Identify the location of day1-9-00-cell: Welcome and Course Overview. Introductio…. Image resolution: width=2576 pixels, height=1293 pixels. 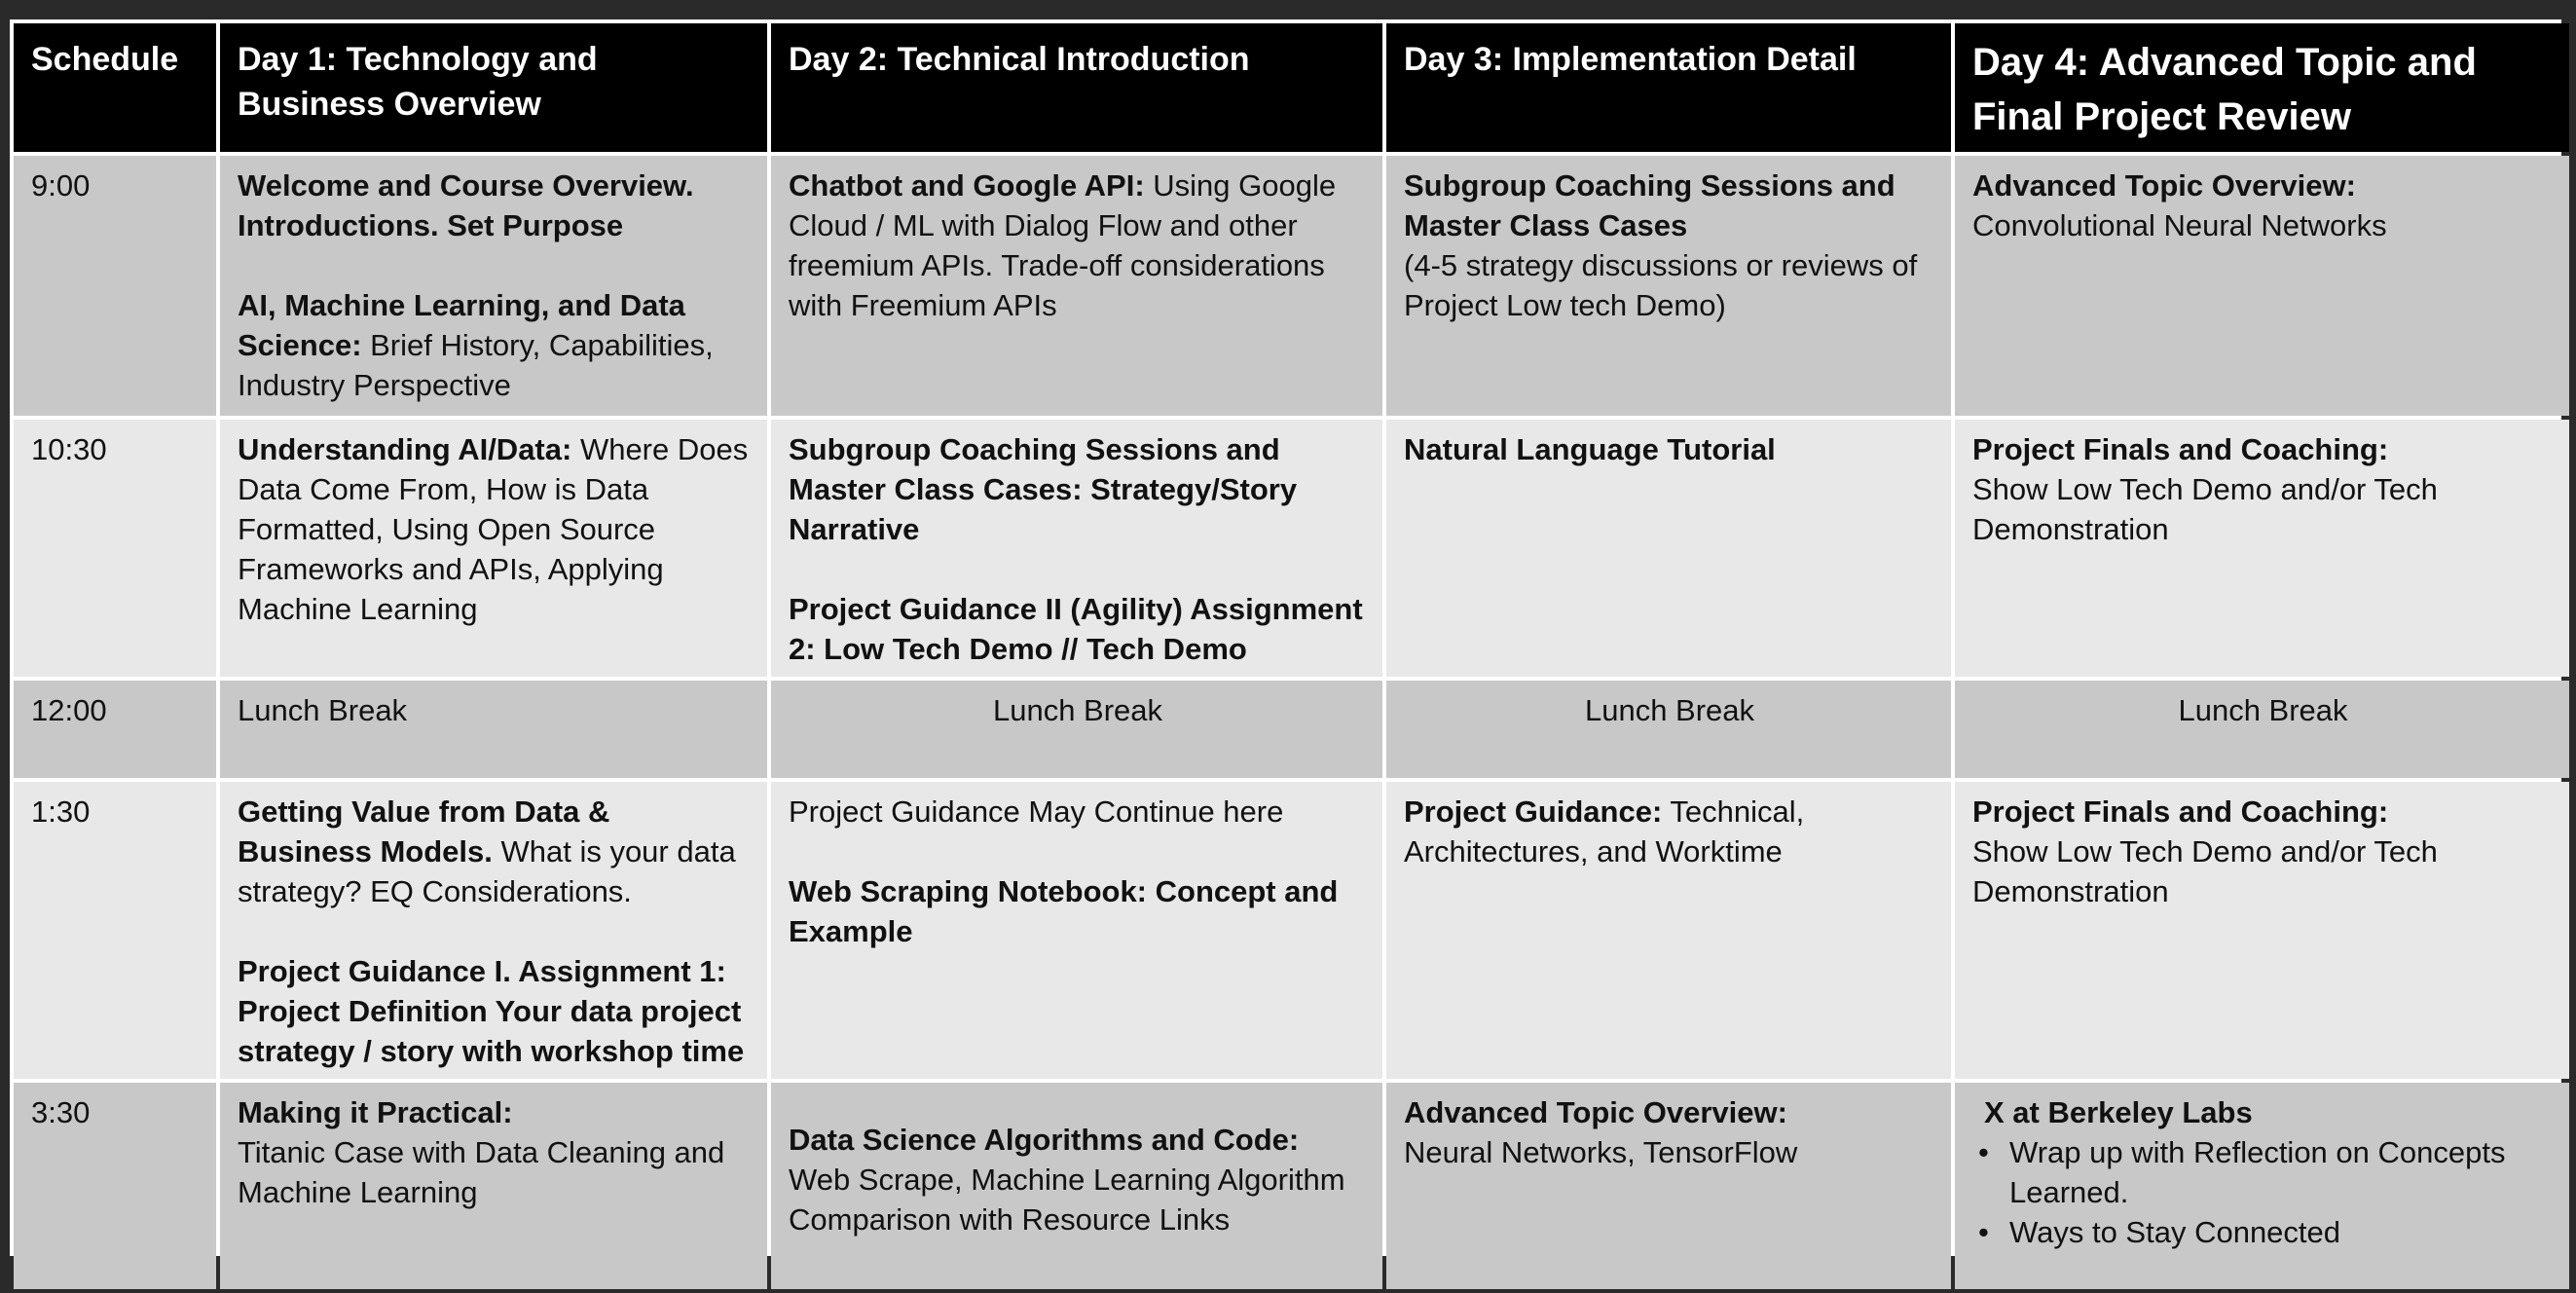
(493, 286).